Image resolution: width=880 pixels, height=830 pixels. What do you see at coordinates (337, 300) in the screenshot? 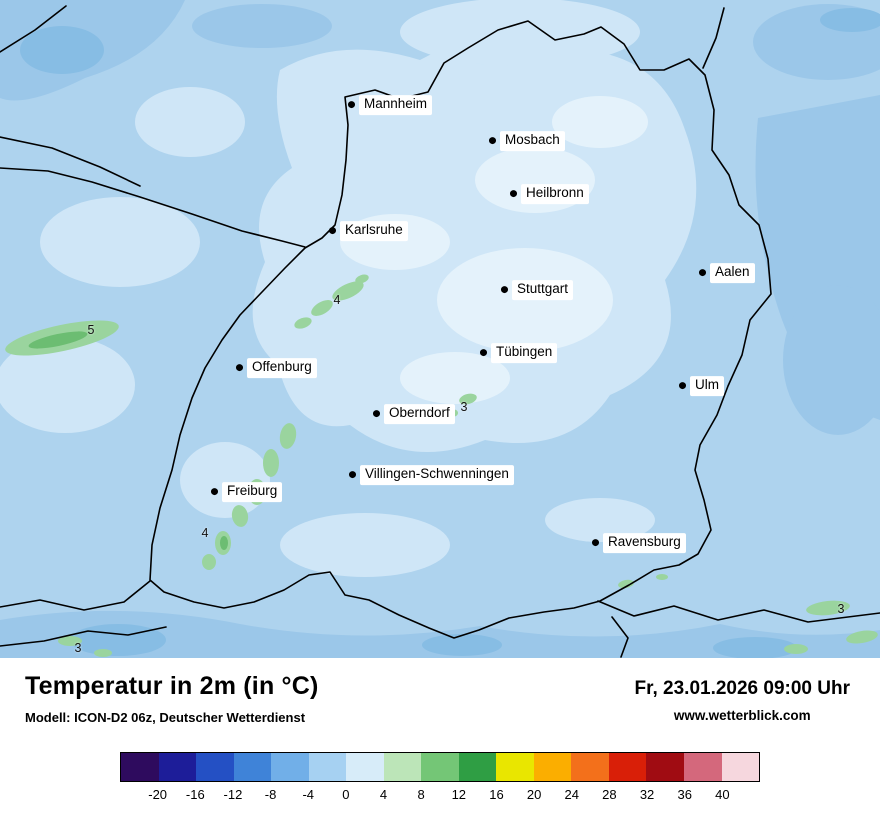
I see `contour-label: 4` at bounding box center [337, 300].